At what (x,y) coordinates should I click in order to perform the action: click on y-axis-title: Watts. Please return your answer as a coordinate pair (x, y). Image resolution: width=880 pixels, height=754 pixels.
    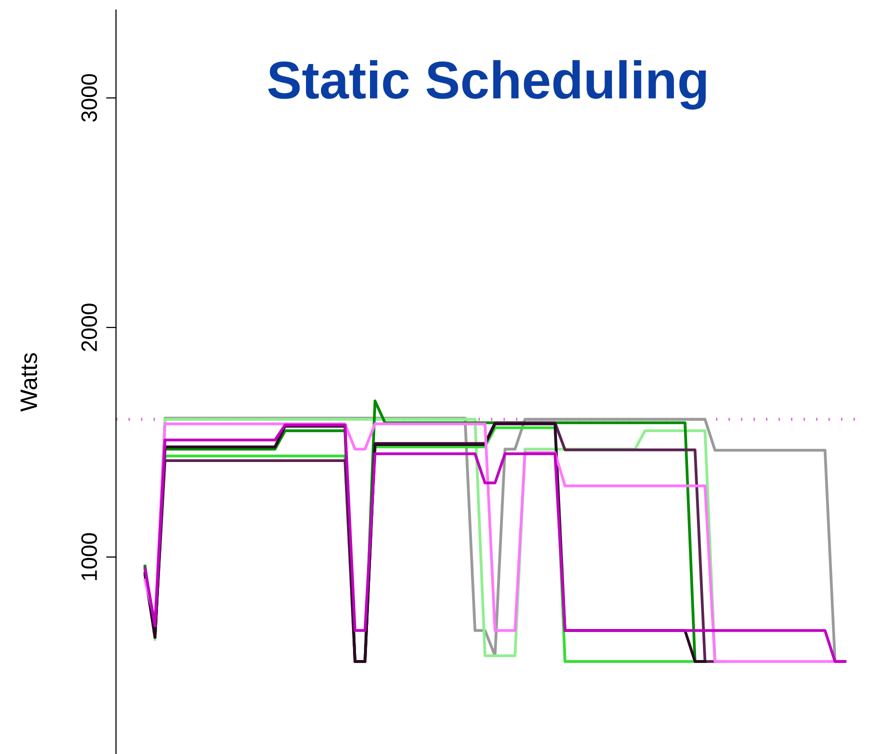
    Looking at the image, I should click on (29, 382).